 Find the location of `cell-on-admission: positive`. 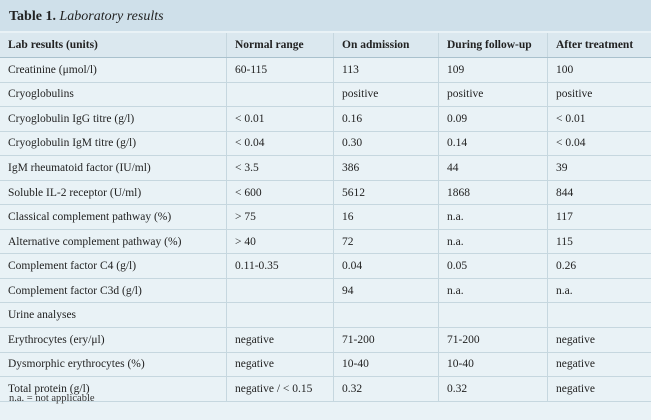

cell-on-admission: positive is located at coordinates (386, 95).